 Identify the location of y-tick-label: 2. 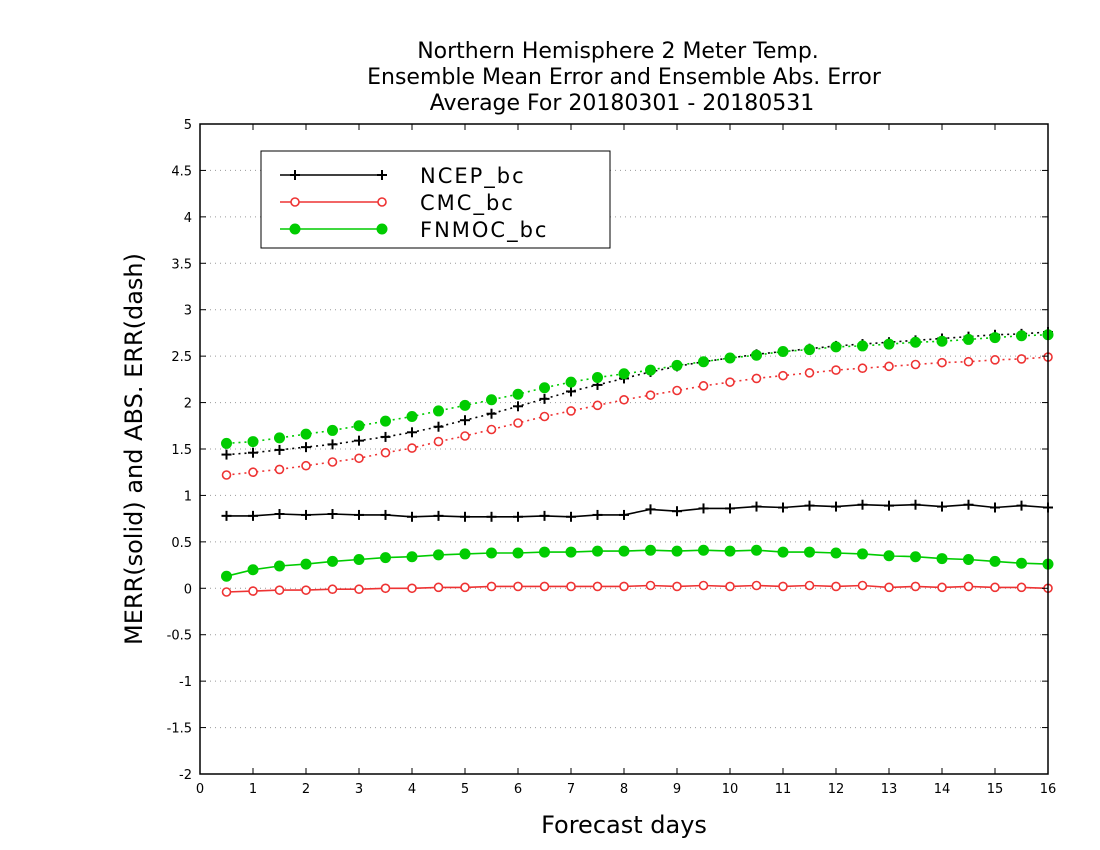
(188, 404).